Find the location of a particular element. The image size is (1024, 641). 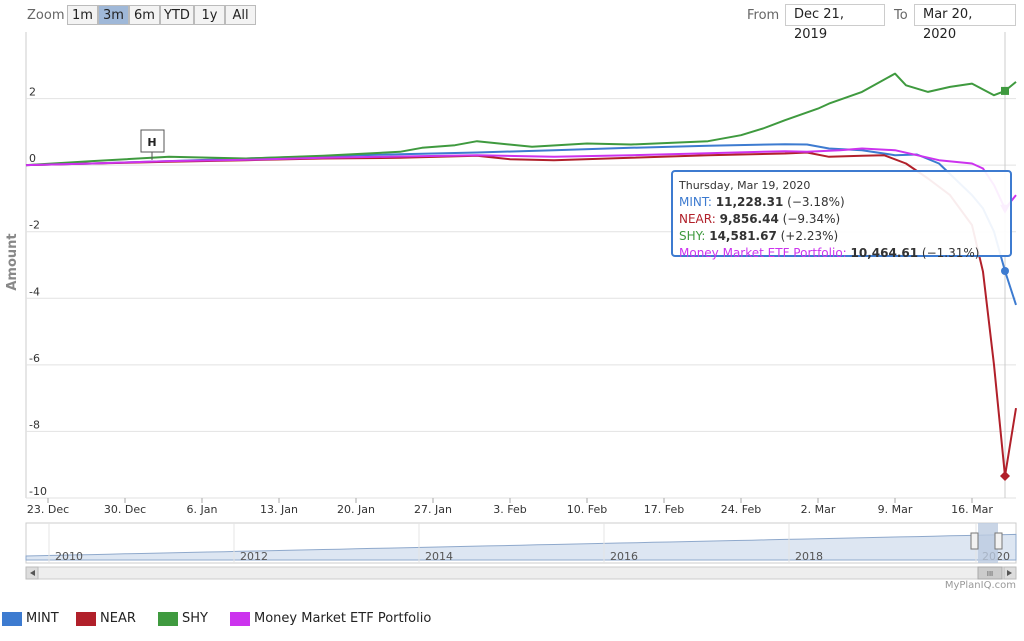

y-tick-label: -10 is located at coordinates (38, 491).